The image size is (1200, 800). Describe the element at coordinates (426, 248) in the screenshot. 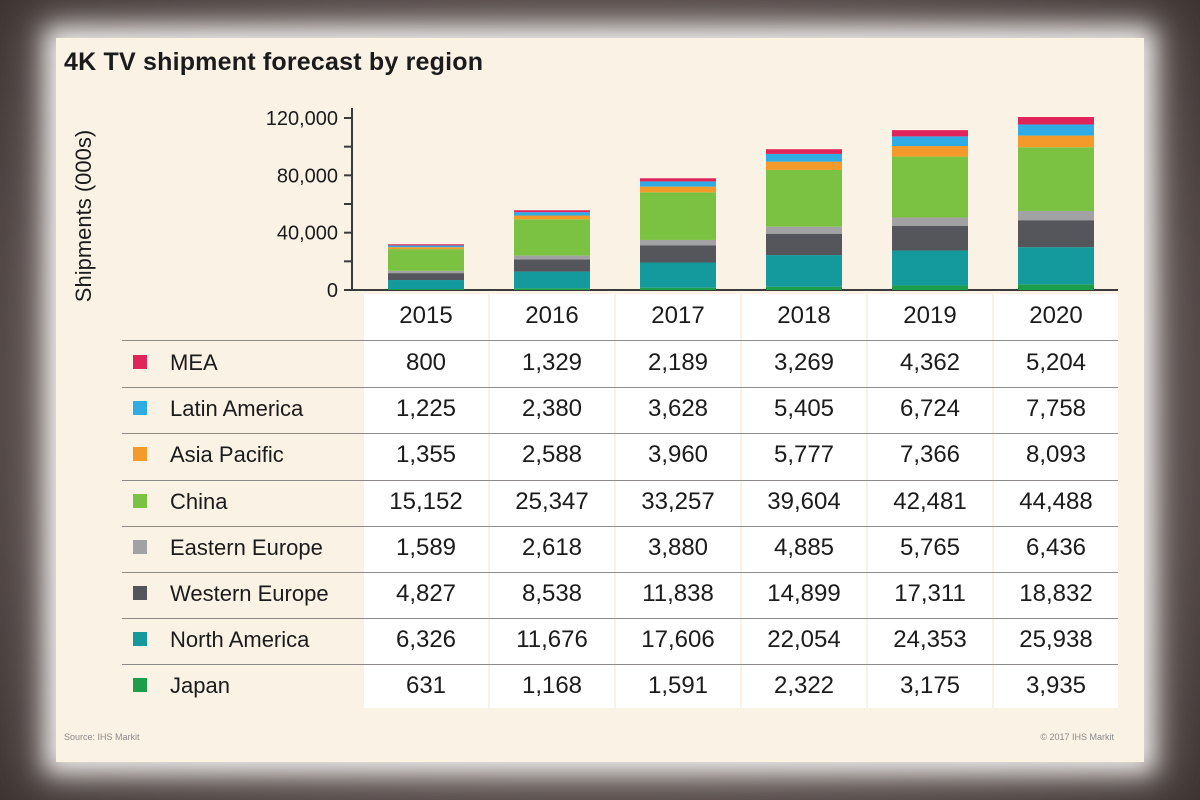

I see `bar-segment-asia-pacific-2015` at that location.